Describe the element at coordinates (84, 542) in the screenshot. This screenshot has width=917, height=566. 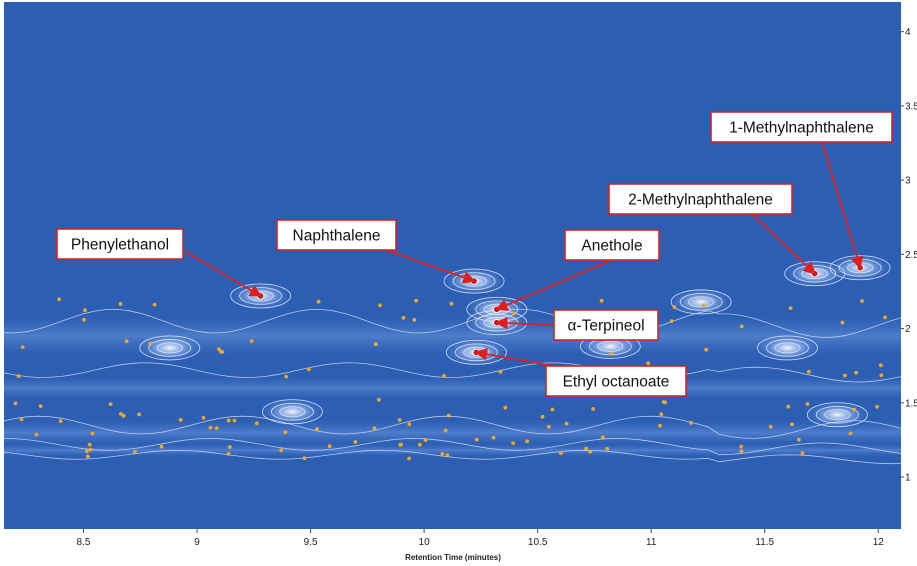
I see `x-tick-label: 8.5` at that location.